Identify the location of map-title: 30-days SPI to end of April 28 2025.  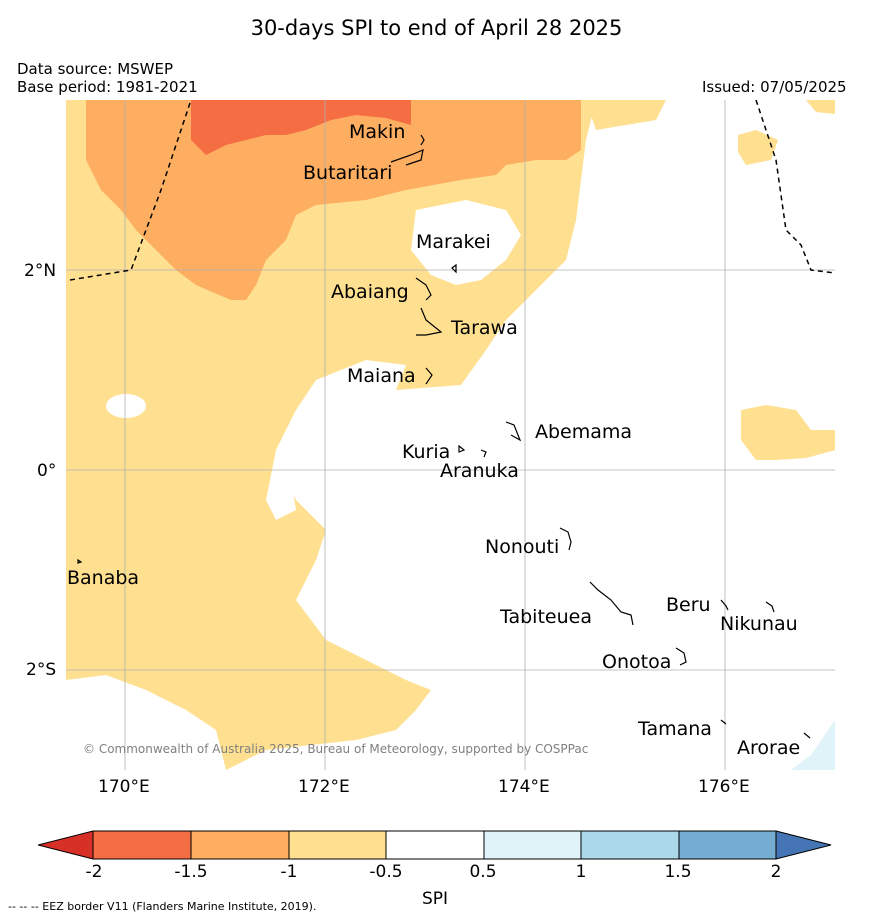
(436, 28).